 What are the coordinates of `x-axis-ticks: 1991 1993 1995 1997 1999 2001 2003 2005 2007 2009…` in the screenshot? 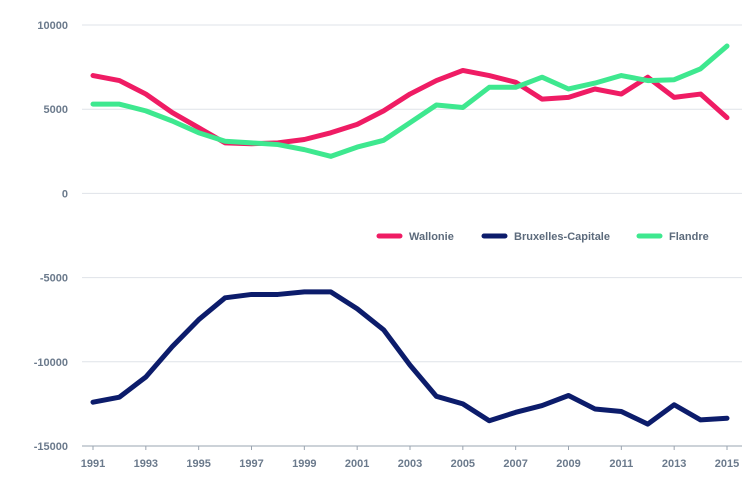 It's located at (410, 458).